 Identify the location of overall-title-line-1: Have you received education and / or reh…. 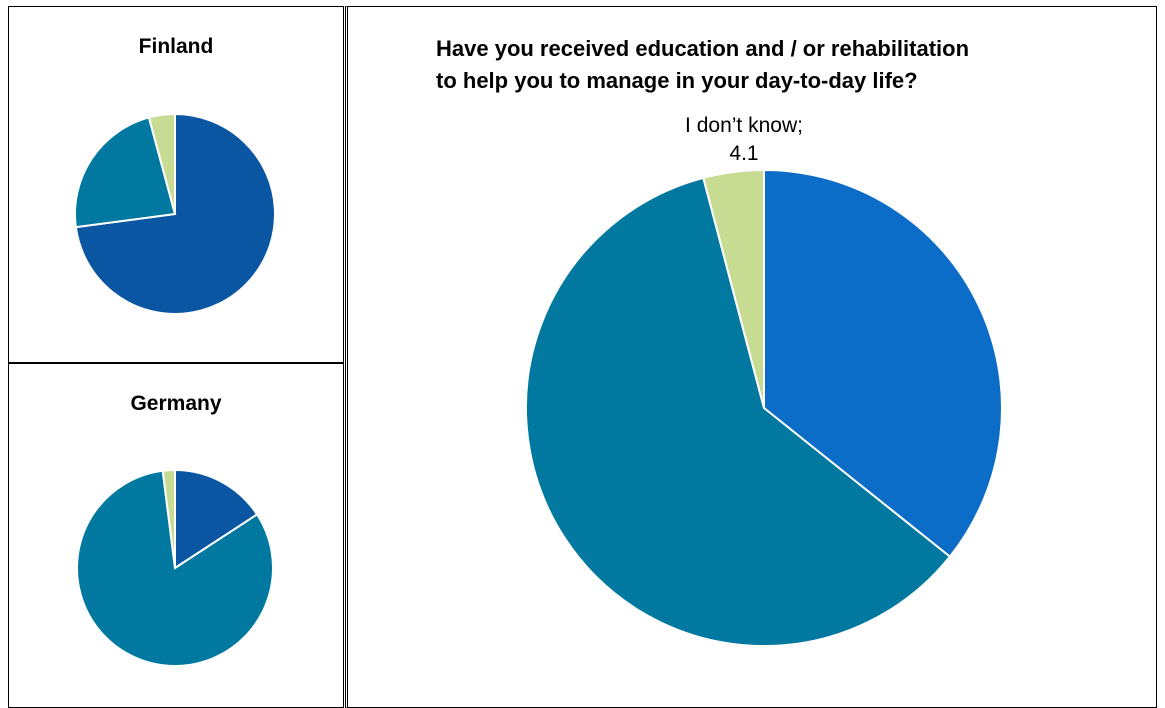
(703, 48).